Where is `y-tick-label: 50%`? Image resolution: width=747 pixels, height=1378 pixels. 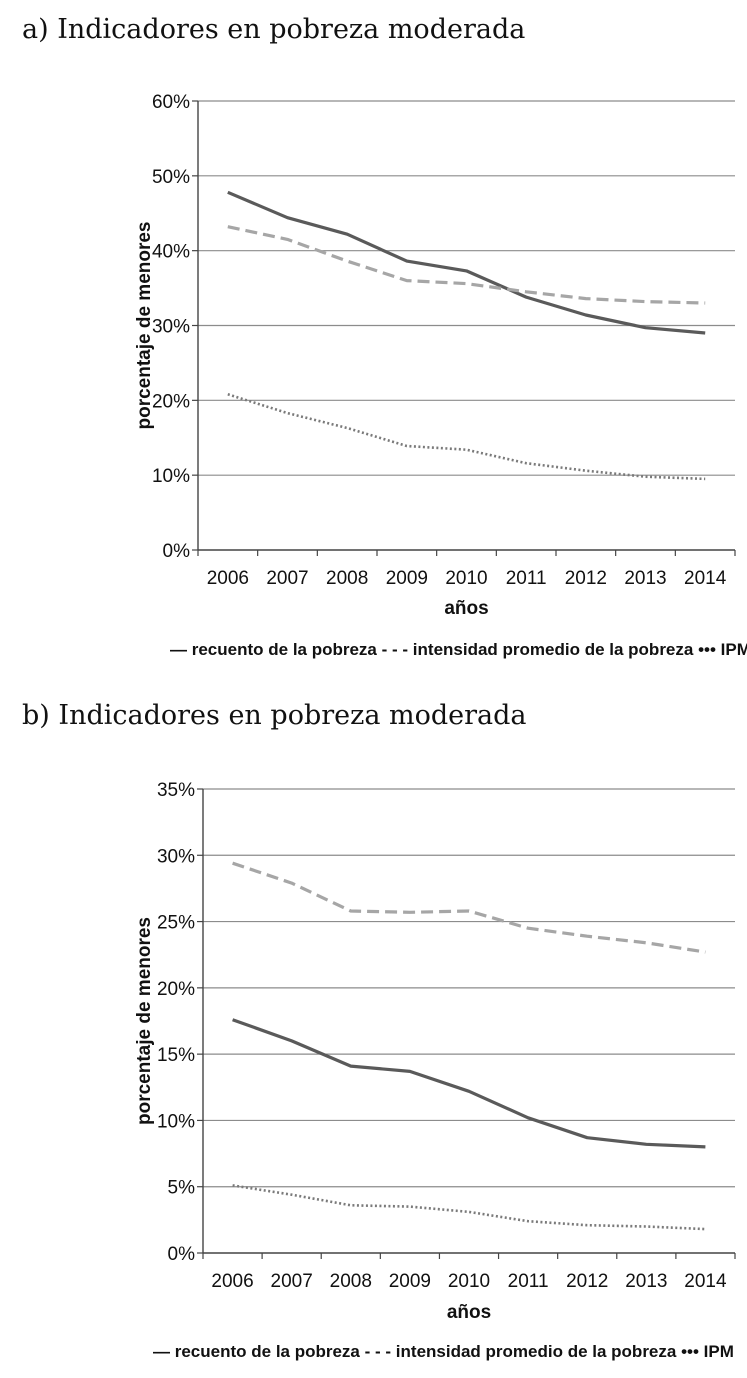 y-tick-label: 50% is located at coordinates (171, 177).